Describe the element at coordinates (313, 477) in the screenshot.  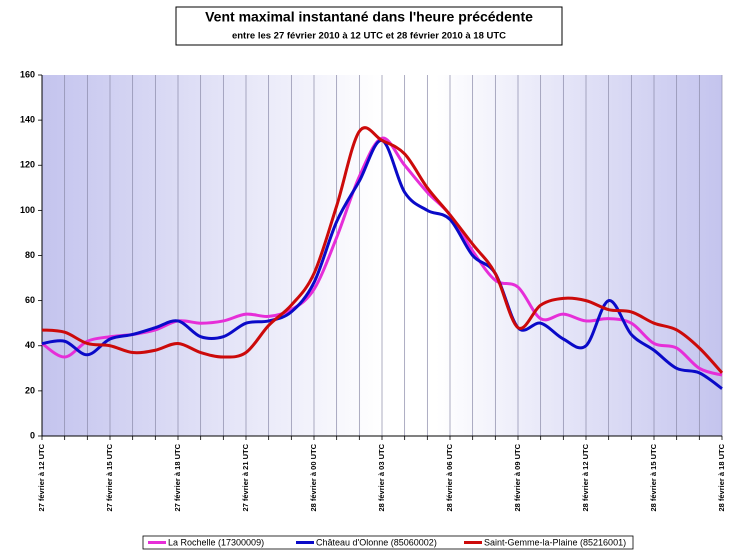
I see `x-tick-label: 28 février à 00 UTC` at that location.